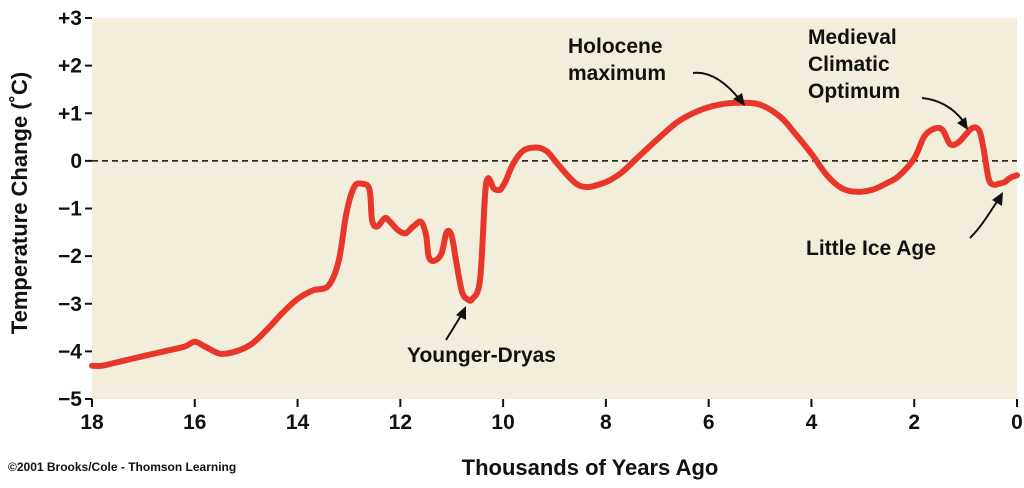  What do you see at coordinates (76, 161) in the screenshot?
I see `y-tick-label: 0` at bounding box center [76, 161].